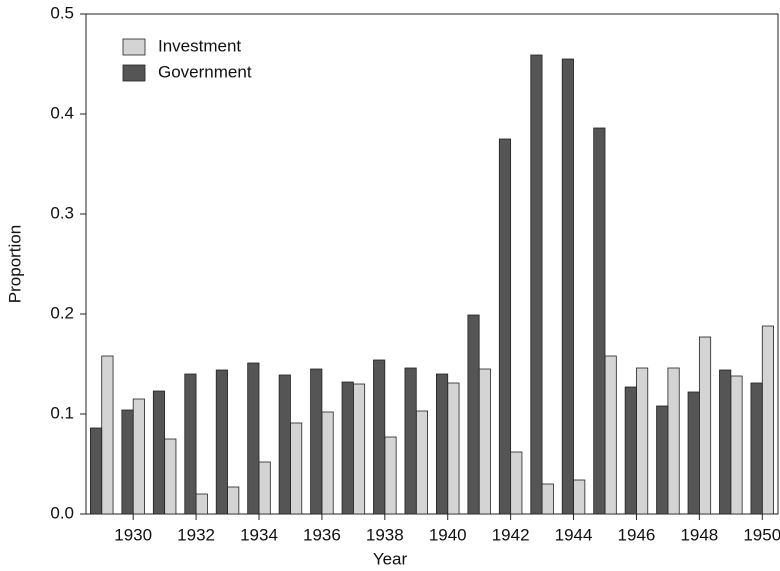 The height and width of the screenshot is (571, 780). I want to click on x-axis-label: Year, so click(390, 558).